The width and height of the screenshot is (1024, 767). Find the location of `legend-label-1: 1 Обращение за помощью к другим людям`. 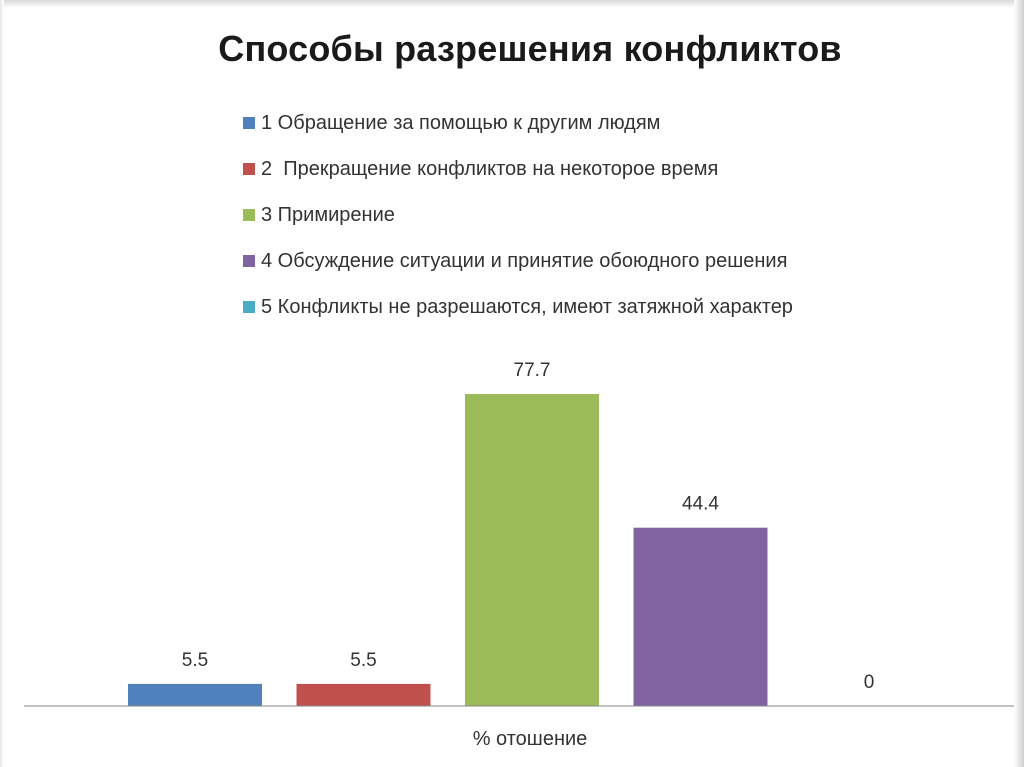

legend-label-1: 1 Обращение за помощью к другим людям is located at coordinates (461, 122).